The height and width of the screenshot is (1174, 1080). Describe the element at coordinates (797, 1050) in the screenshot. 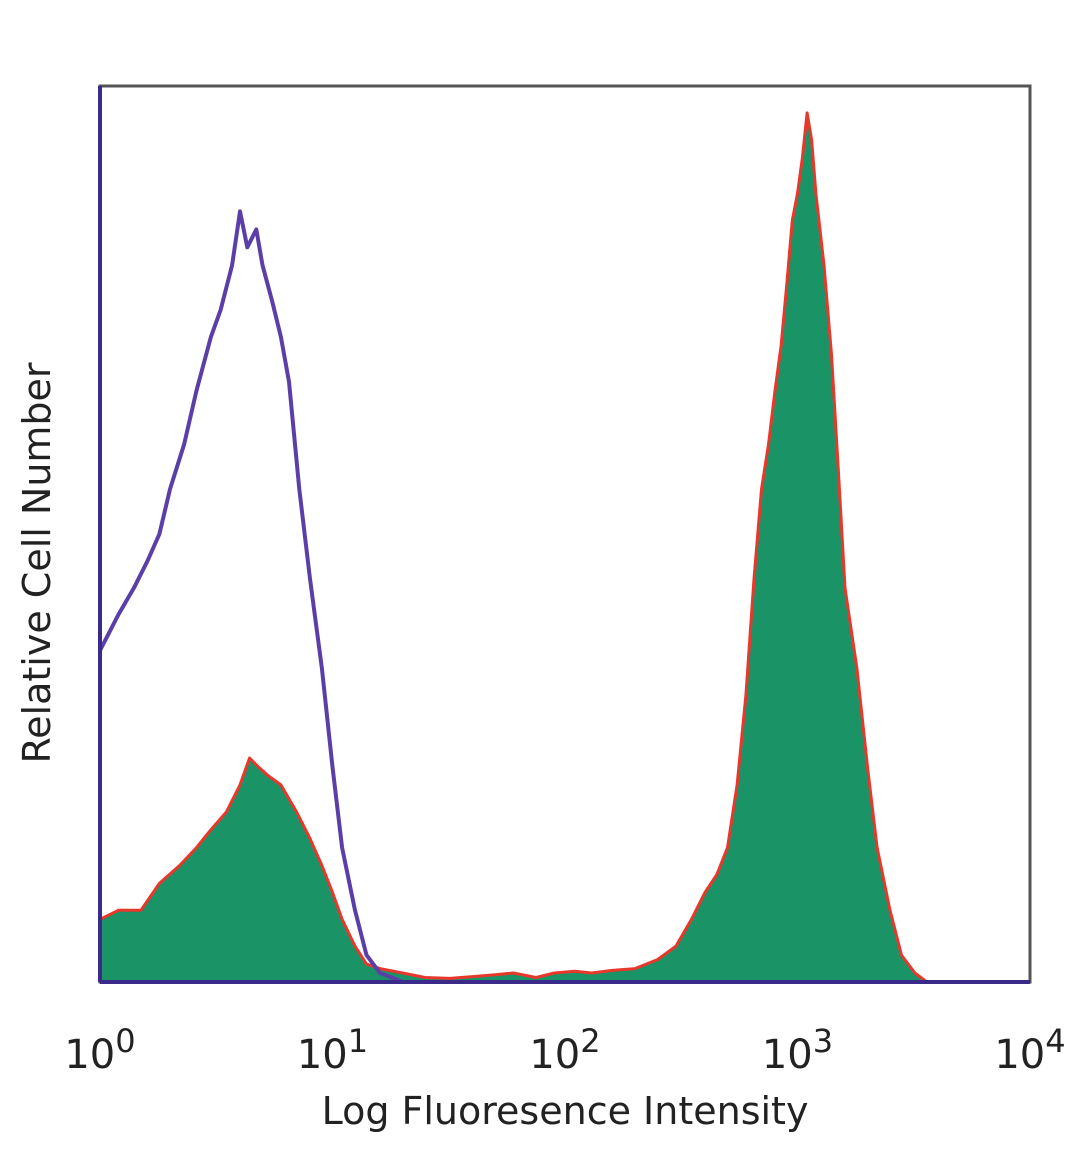

I see `x-tick-label-3: 10³` at that location.